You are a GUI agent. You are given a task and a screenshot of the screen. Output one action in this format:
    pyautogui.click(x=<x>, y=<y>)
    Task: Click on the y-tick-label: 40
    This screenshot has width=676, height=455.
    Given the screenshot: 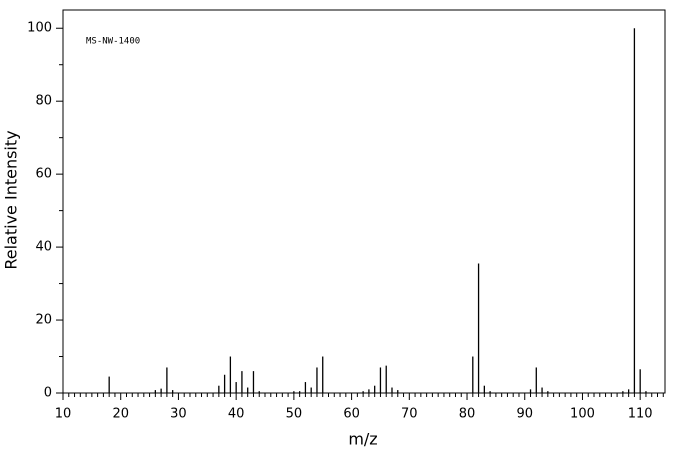 What is the action you would take?
    pyautogui.click(x=43, y=247)
    